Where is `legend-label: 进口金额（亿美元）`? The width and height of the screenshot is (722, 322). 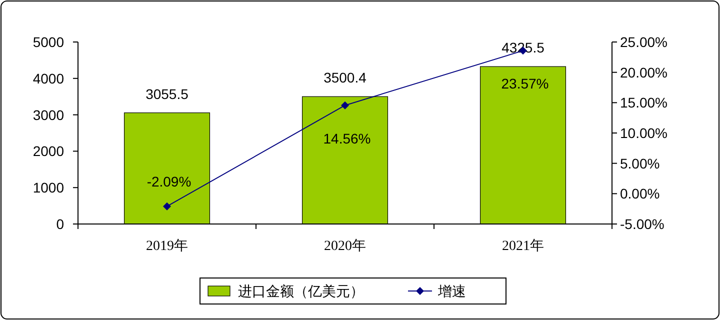 legend-label: 进口金额（亿美元） is located at coordinates (301, 291).